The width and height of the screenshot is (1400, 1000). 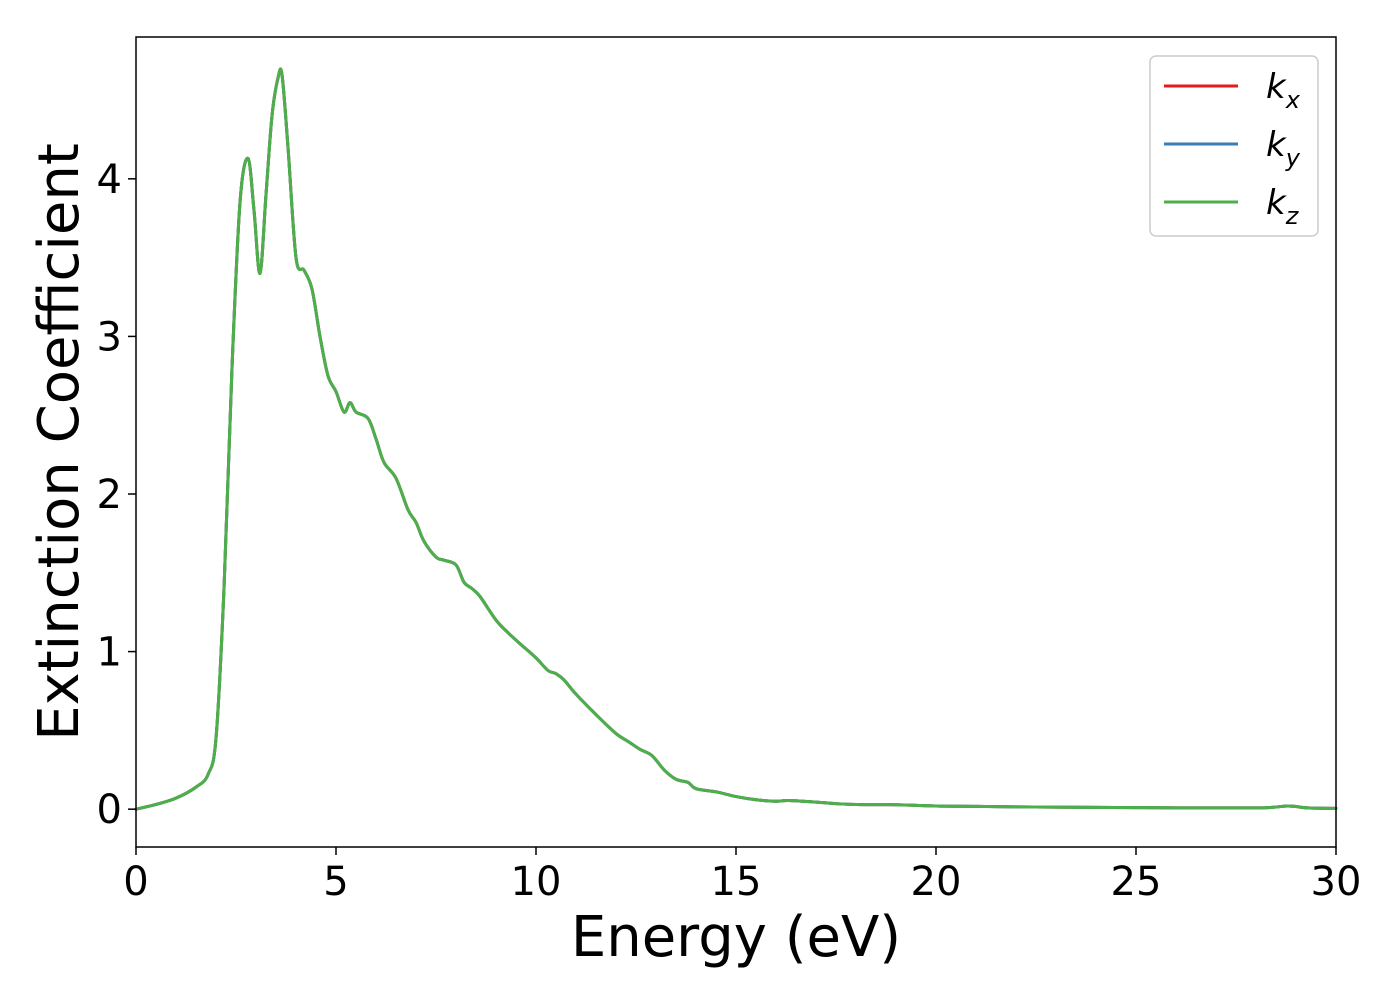 I want to click on x-tick-label: 15, so click(x=736, y=882).